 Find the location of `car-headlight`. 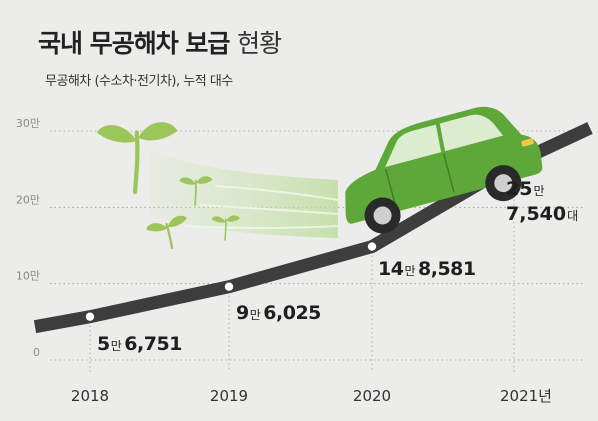

car-headlight is located at coordinates (527, 142).